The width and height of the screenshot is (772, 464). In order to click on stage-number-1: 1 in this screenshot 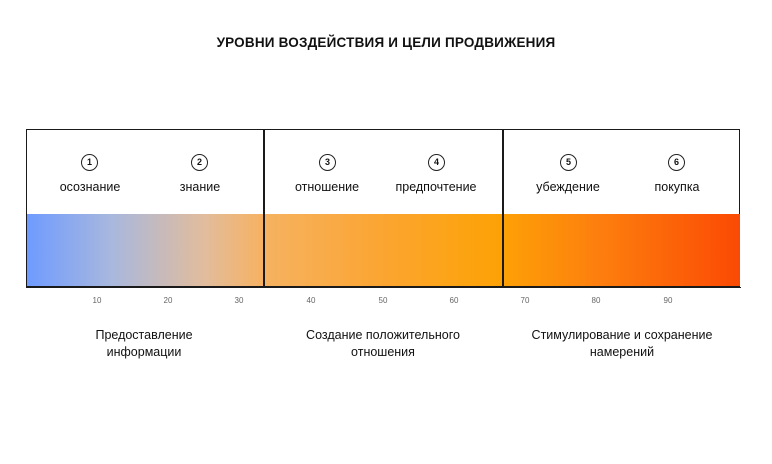, I will do `click(89, 162)`.